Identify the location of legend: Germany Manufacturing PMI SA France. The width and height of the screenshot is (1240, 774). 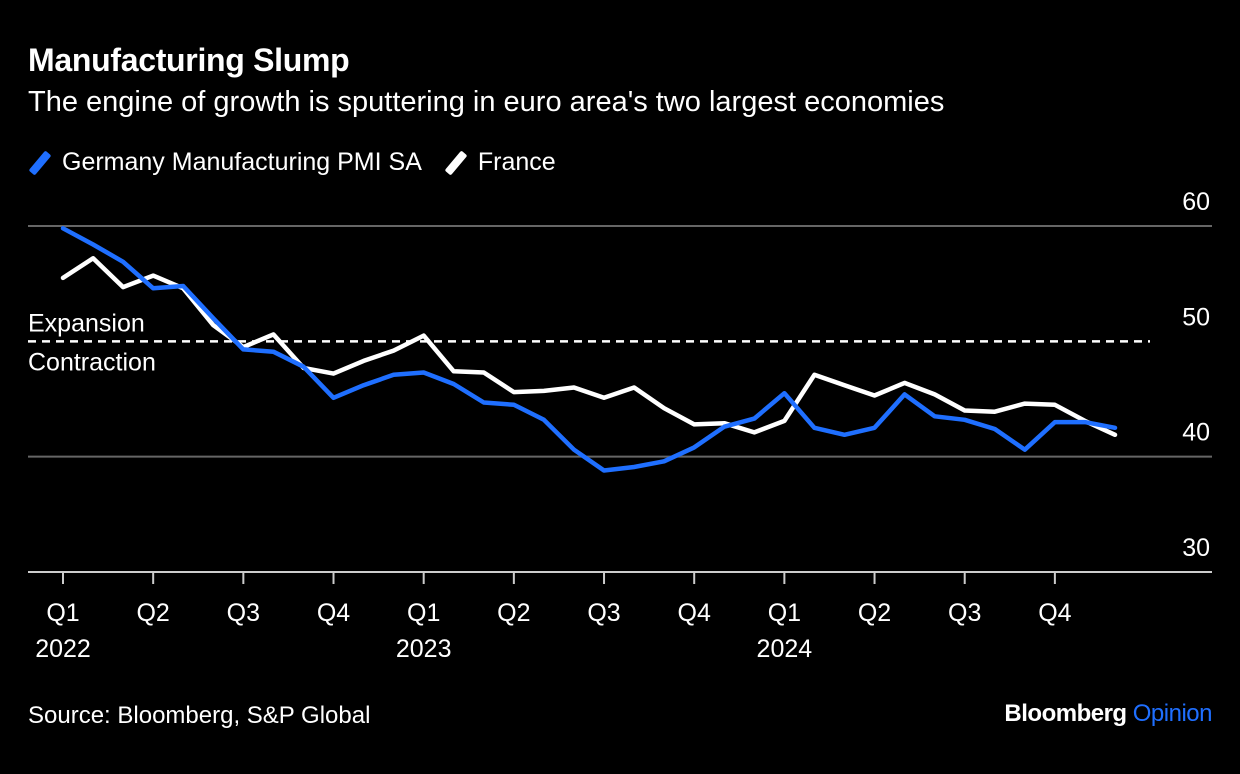
(303, 162).